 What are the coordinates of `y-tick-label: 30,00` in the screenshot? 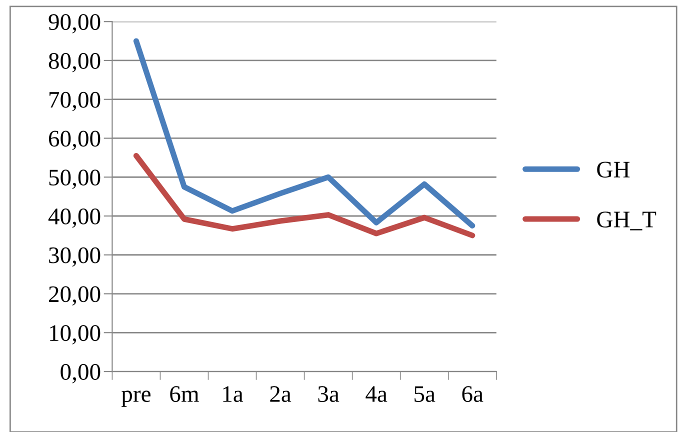 It's located at (74, 257).